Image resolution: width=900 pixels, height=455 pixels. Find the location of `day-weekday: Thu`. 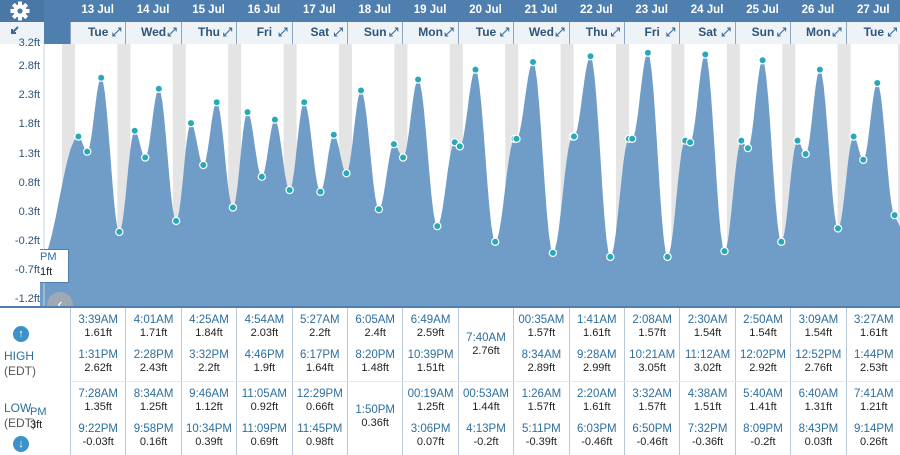

day-weekday: Thu is located at coordinates (596, 32).